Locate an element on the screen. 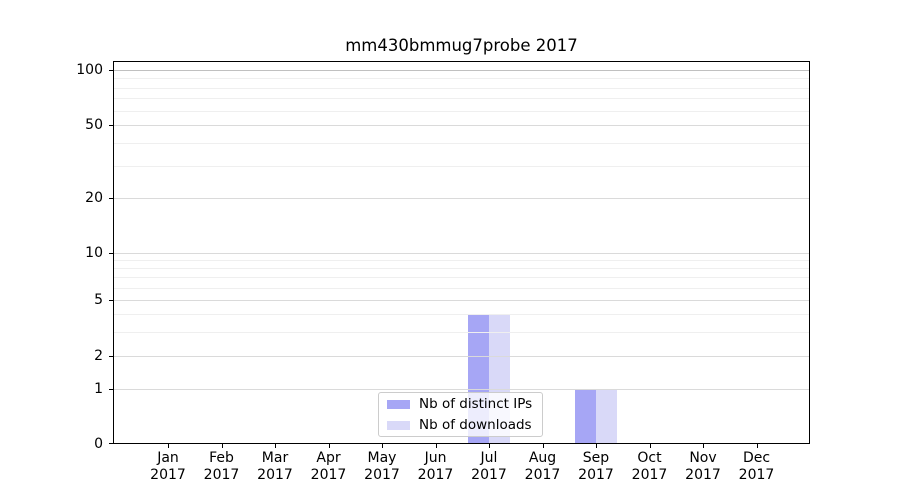 The image size is (900, 500). legend-item-downloads: Nb of downloads is located at coordinates (460, 425).